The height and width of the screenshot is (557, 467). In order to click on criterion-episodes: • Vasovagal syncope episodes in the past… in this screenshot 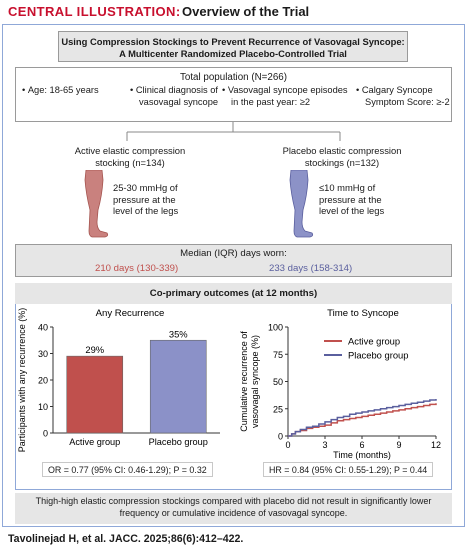, I will do `click(285, 96)`.